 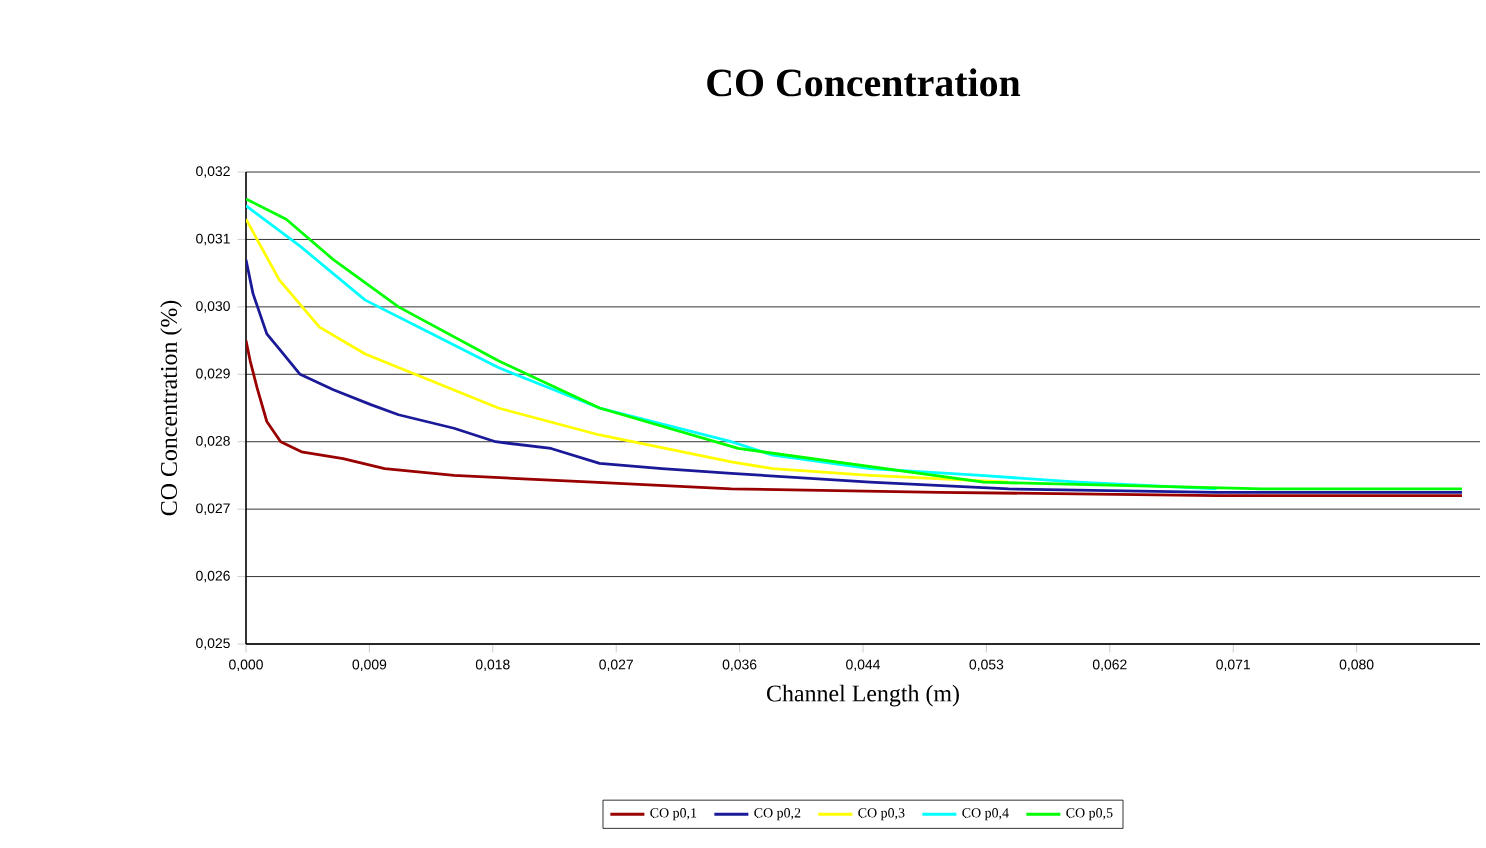 I want to click on y-axis-title: CO Concentration (%), so click(x=171, y=408).